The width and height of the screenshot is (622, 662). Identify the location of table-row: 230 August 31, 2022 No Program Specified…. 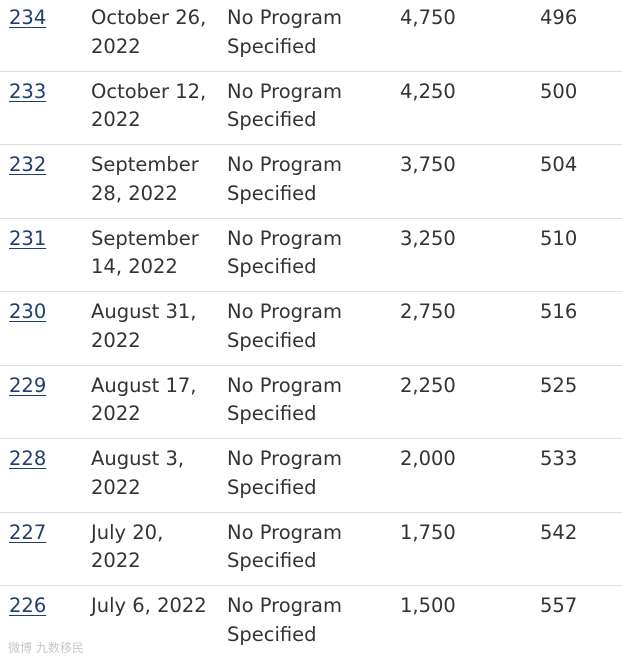
(311, 329).